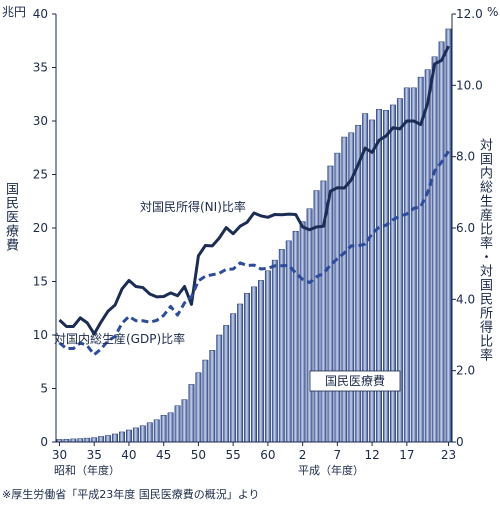 The width and height of the screenshot is (500, 510). I want to click on bar-2001, so click(379, 275).